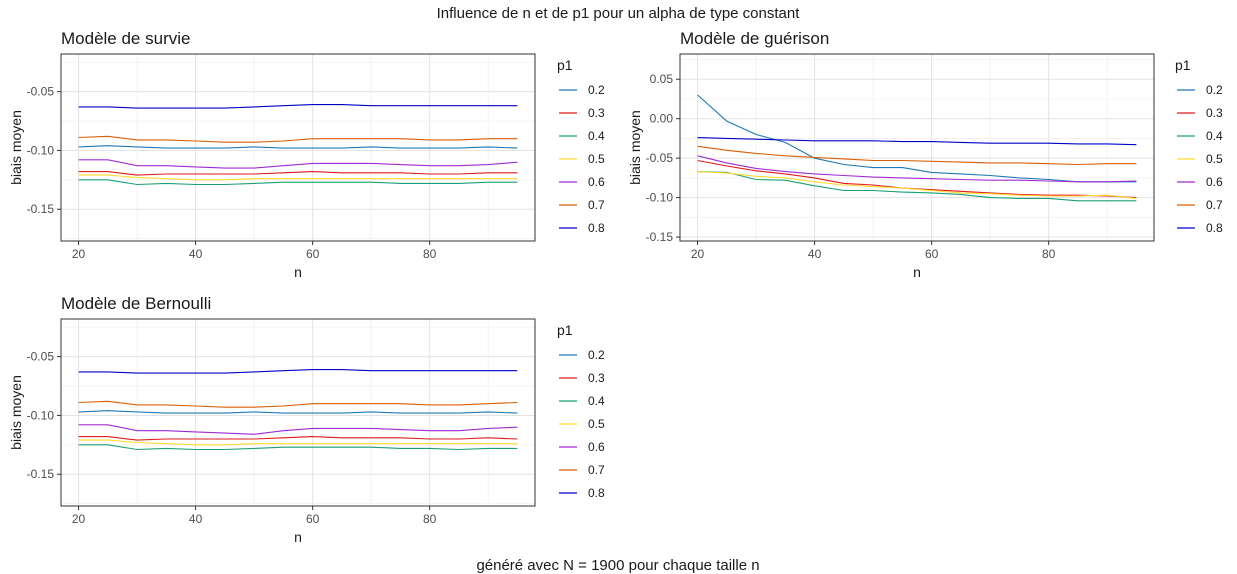 This screenshot has height=574, width=1237. What do you see at coordinates (662, 119) in the screenshot?
I see `y-tick-label: 0.00` at bounding box center [662, 119].